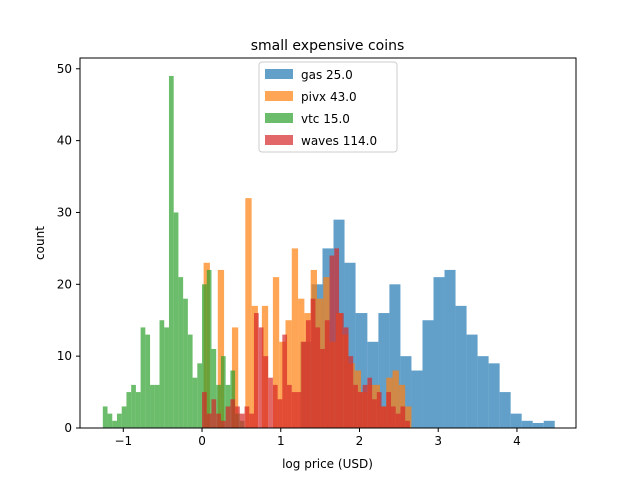 The height and width of the screenshot is (480, 640). I want to click on y-tick-label: 50, so click(64, 69).